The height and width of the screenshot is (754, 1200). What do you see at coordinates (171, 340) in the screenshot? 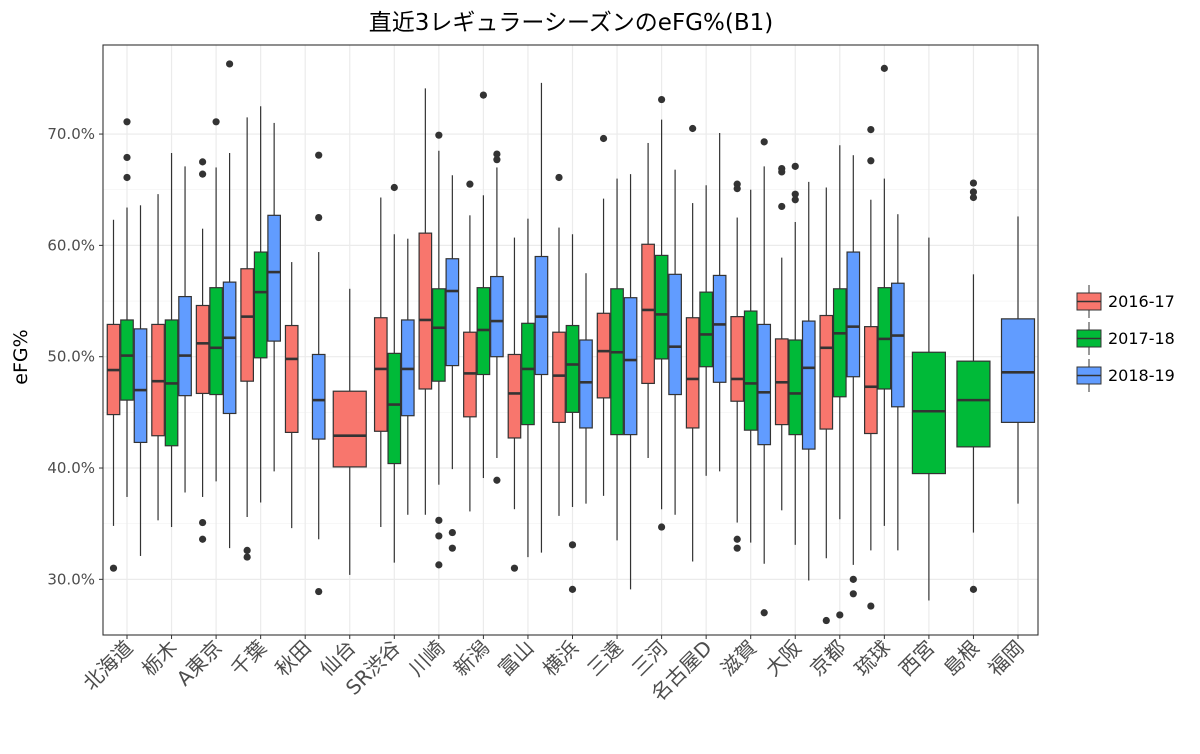
I see `box-2017-18-栃木` at bounding box center [171, 340].